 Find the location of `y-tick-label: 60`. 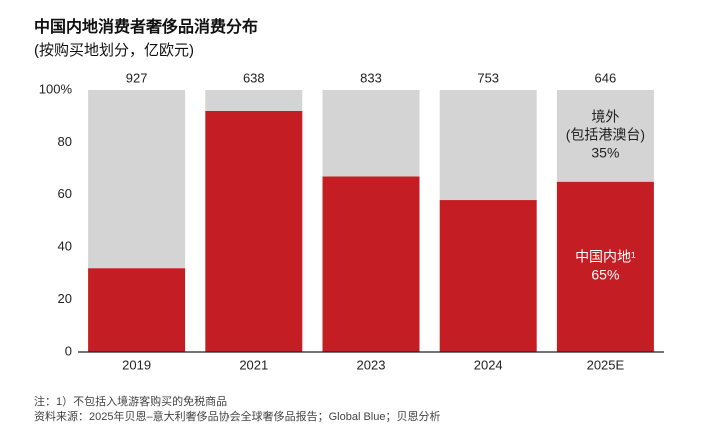

y-tick-label: 60 is located at coordinates (65, 193).